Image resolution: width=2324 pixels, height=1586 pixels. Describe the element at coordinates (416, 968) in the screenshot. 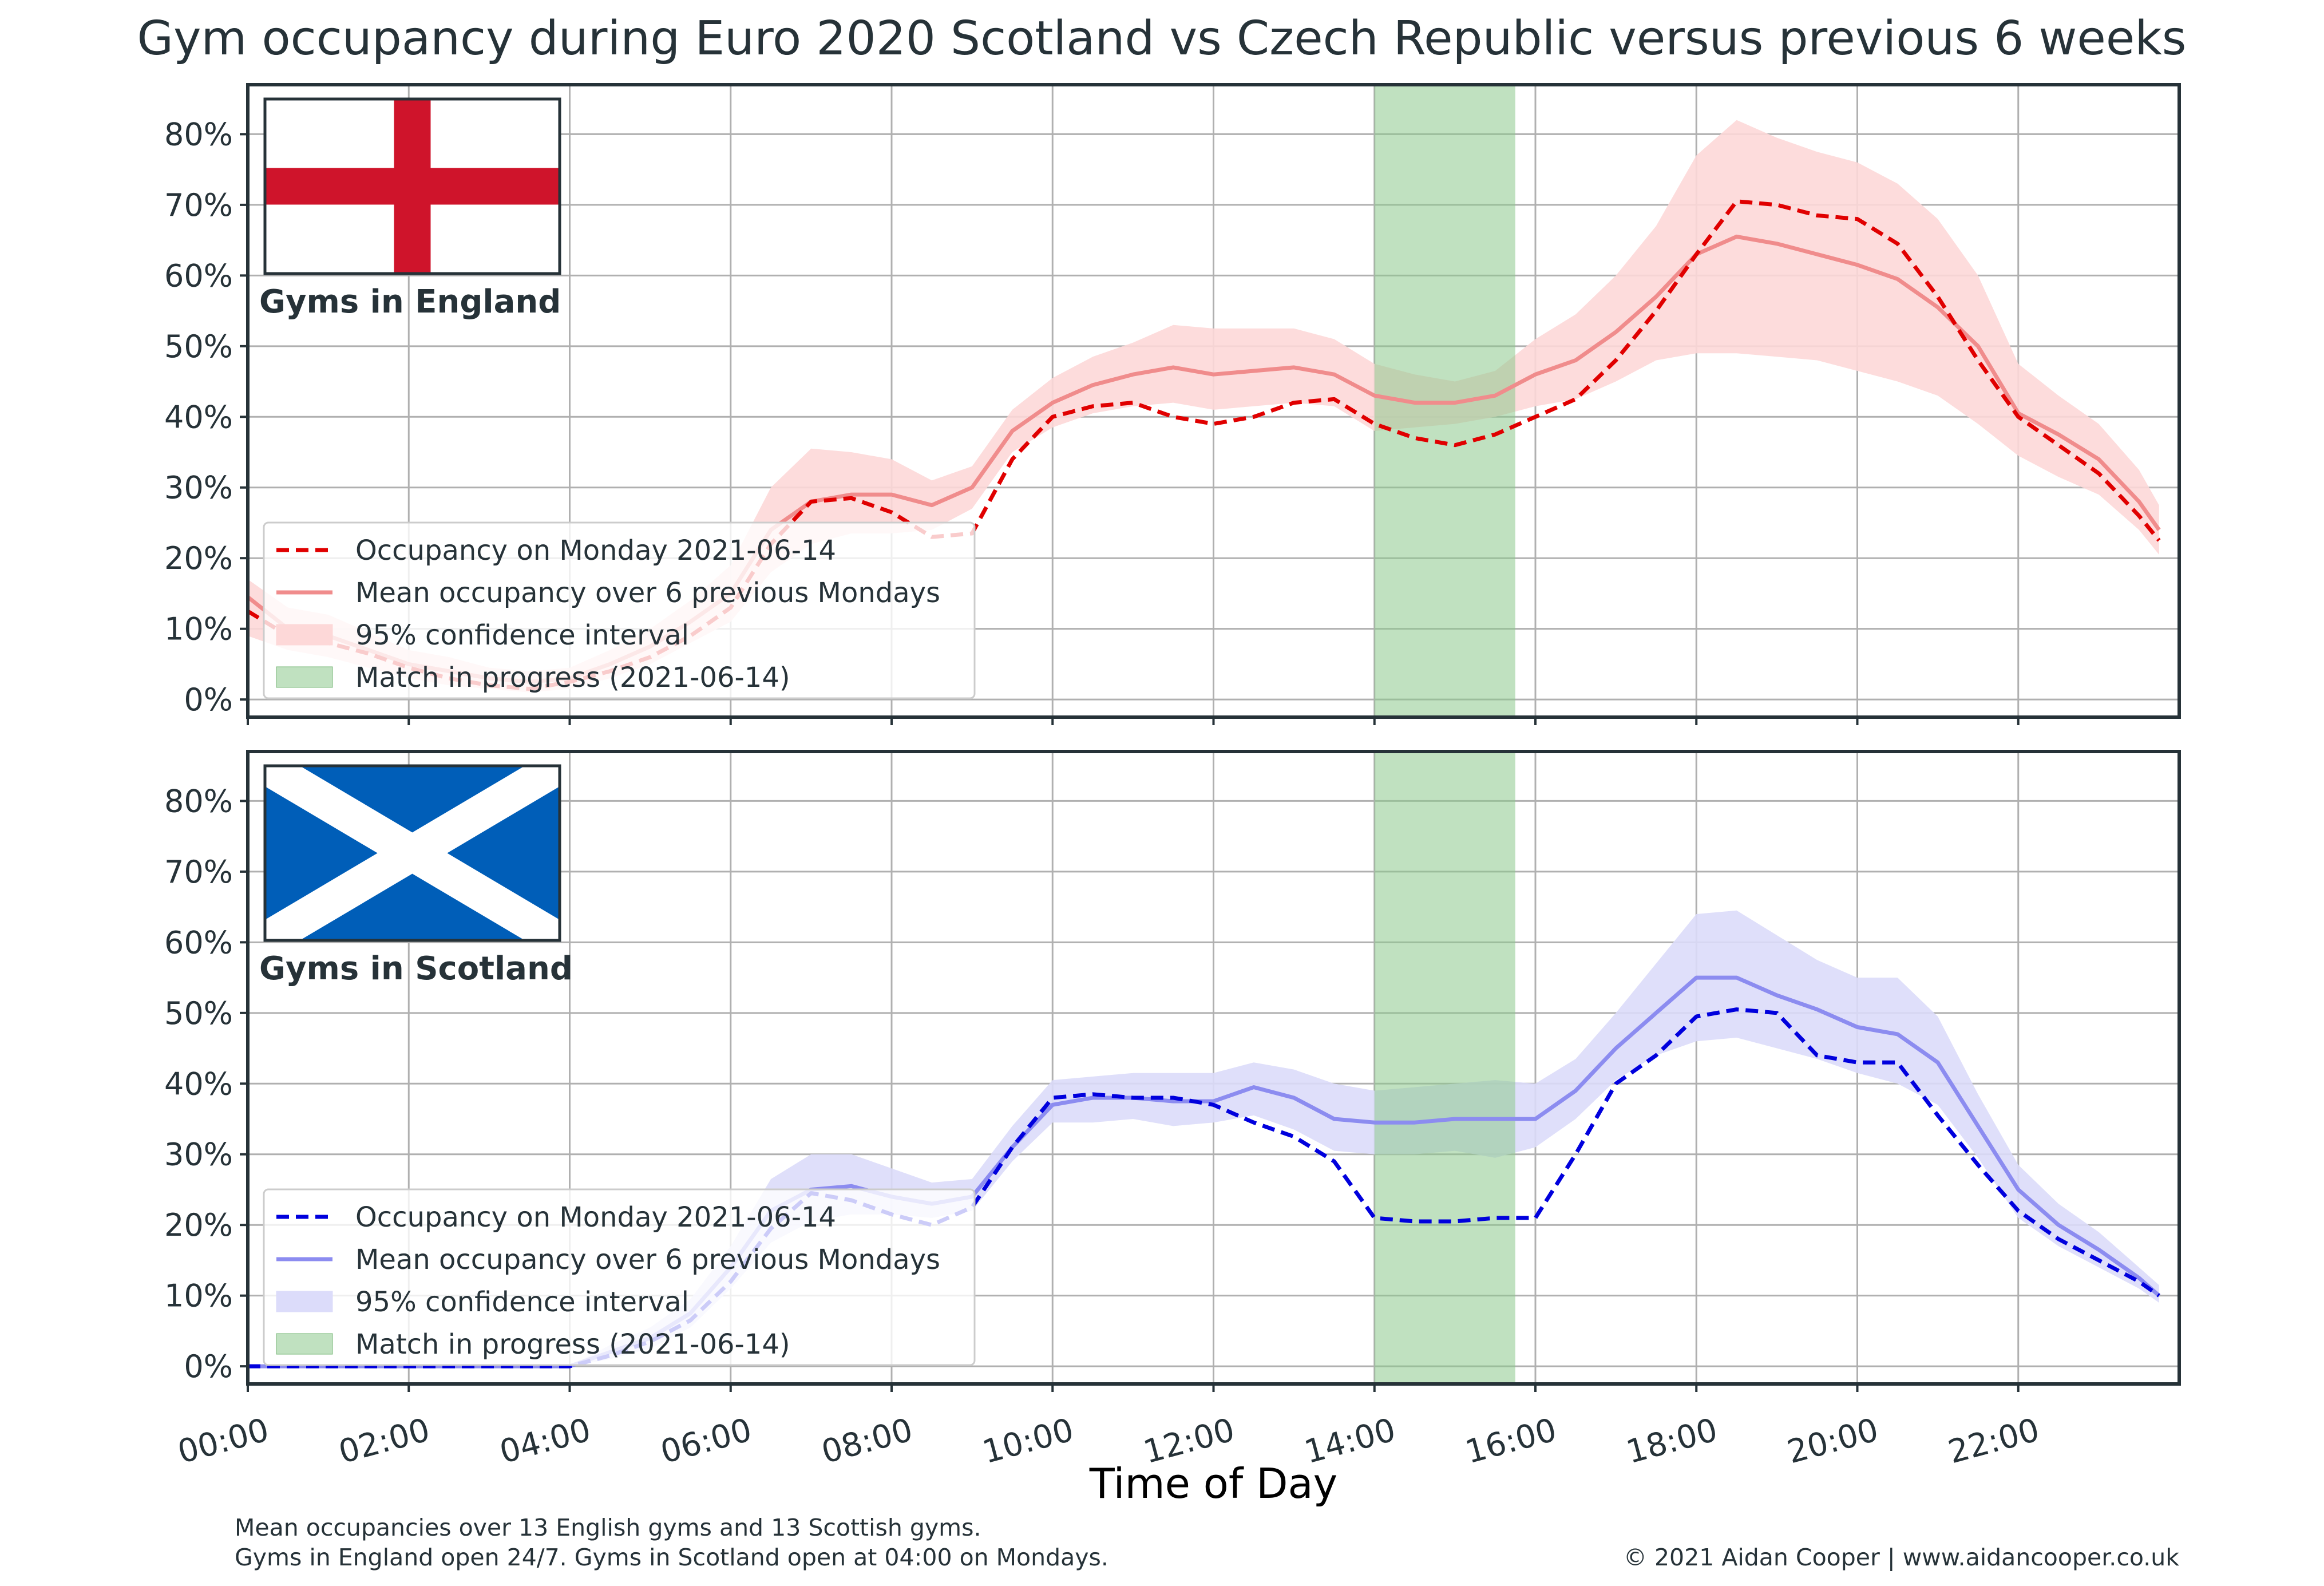

I see `region-label: Gyms in Scotland` at that location.